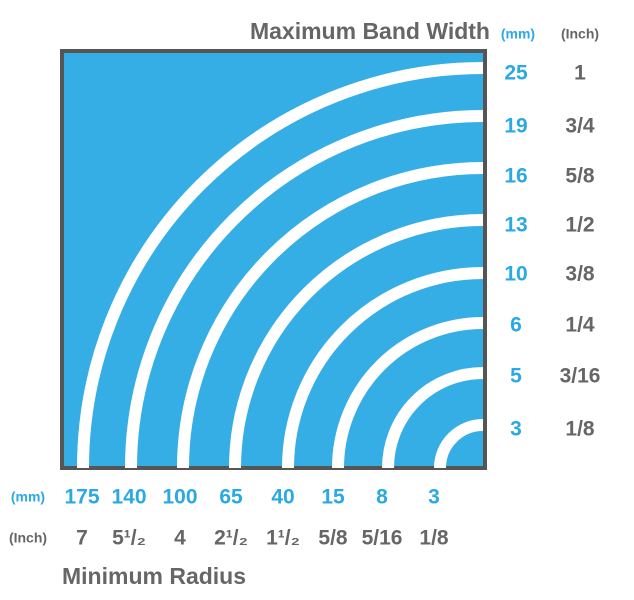 This screenshot has width=634, height=600. What do you see at coordinates (231, 538) in the screenshot?
I see `radius-inch: 2¹/₂` at bounding box center [231, 538].